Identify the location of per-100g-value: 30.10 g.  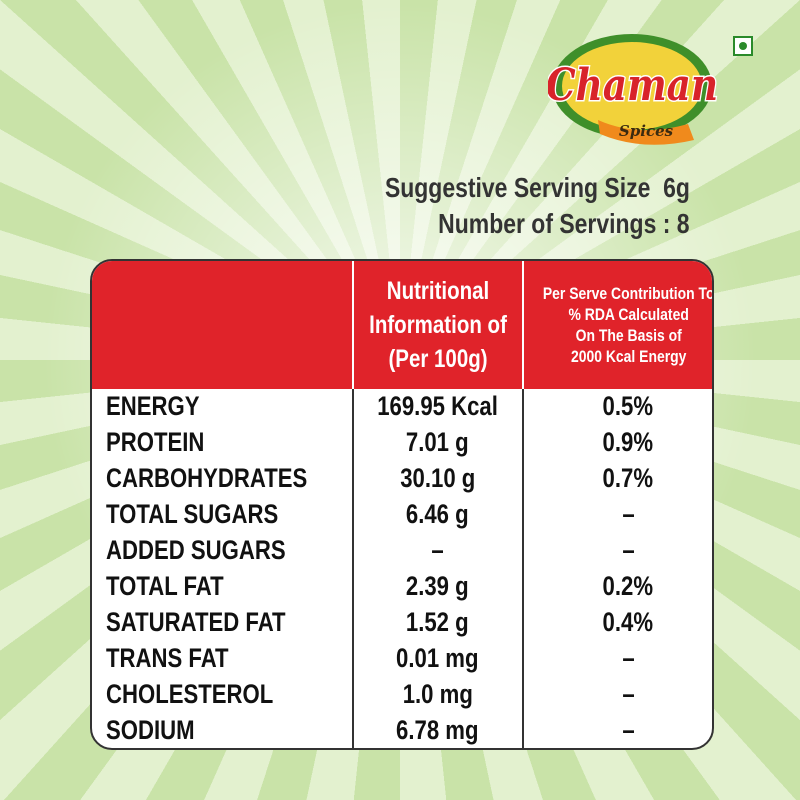
(437, 478).